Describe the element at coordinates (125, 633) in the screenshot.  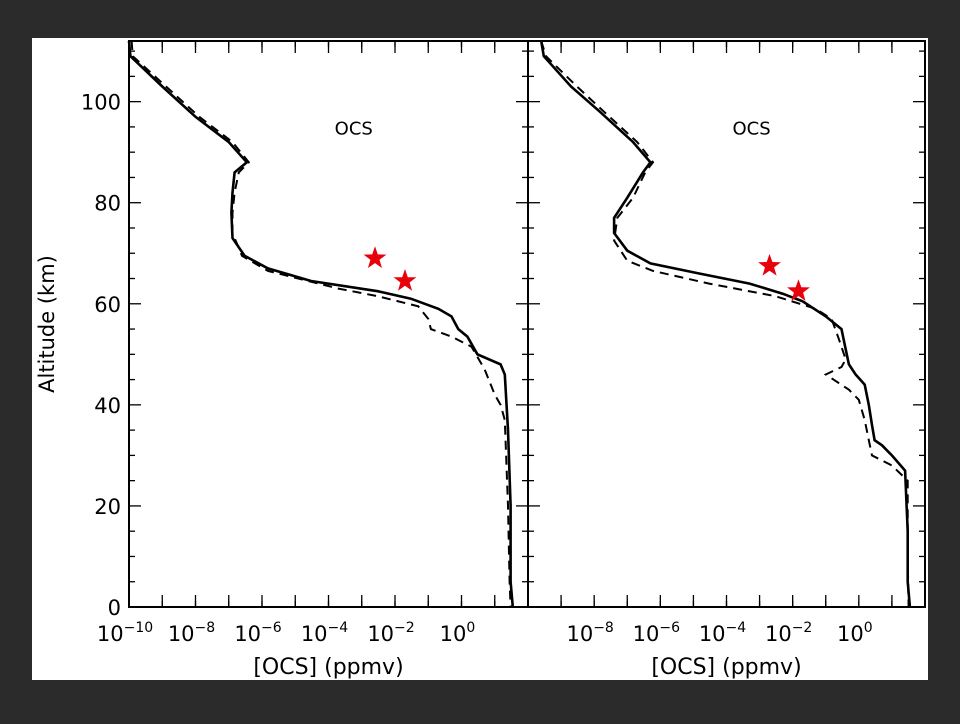
I see `x-tick-label: 10⁻¹⁰` at that location.